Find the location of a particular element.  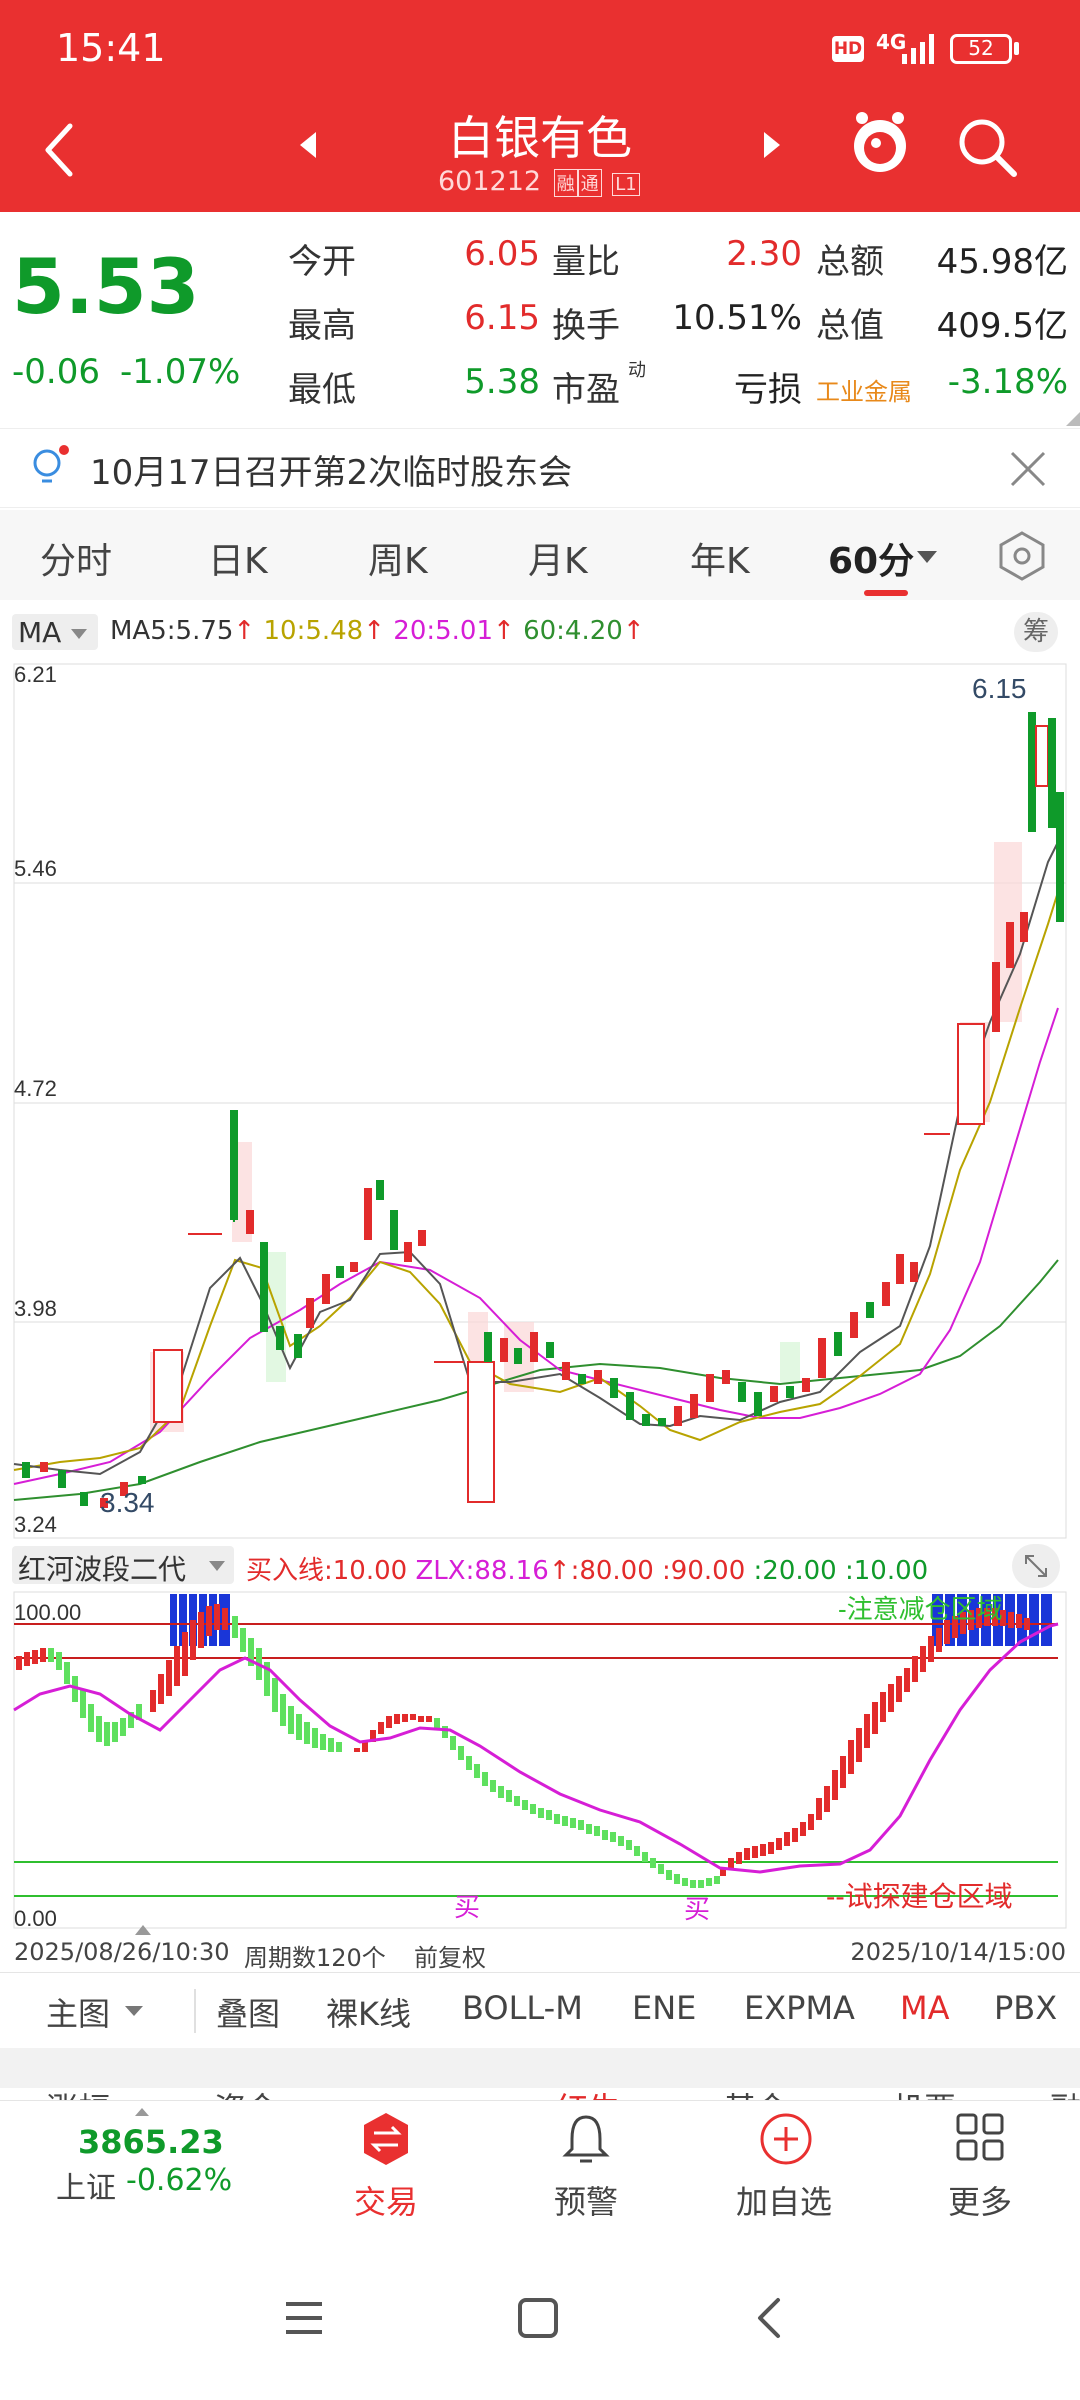

turnover-amount-label: 总额 is located at coordinates (850, 262).